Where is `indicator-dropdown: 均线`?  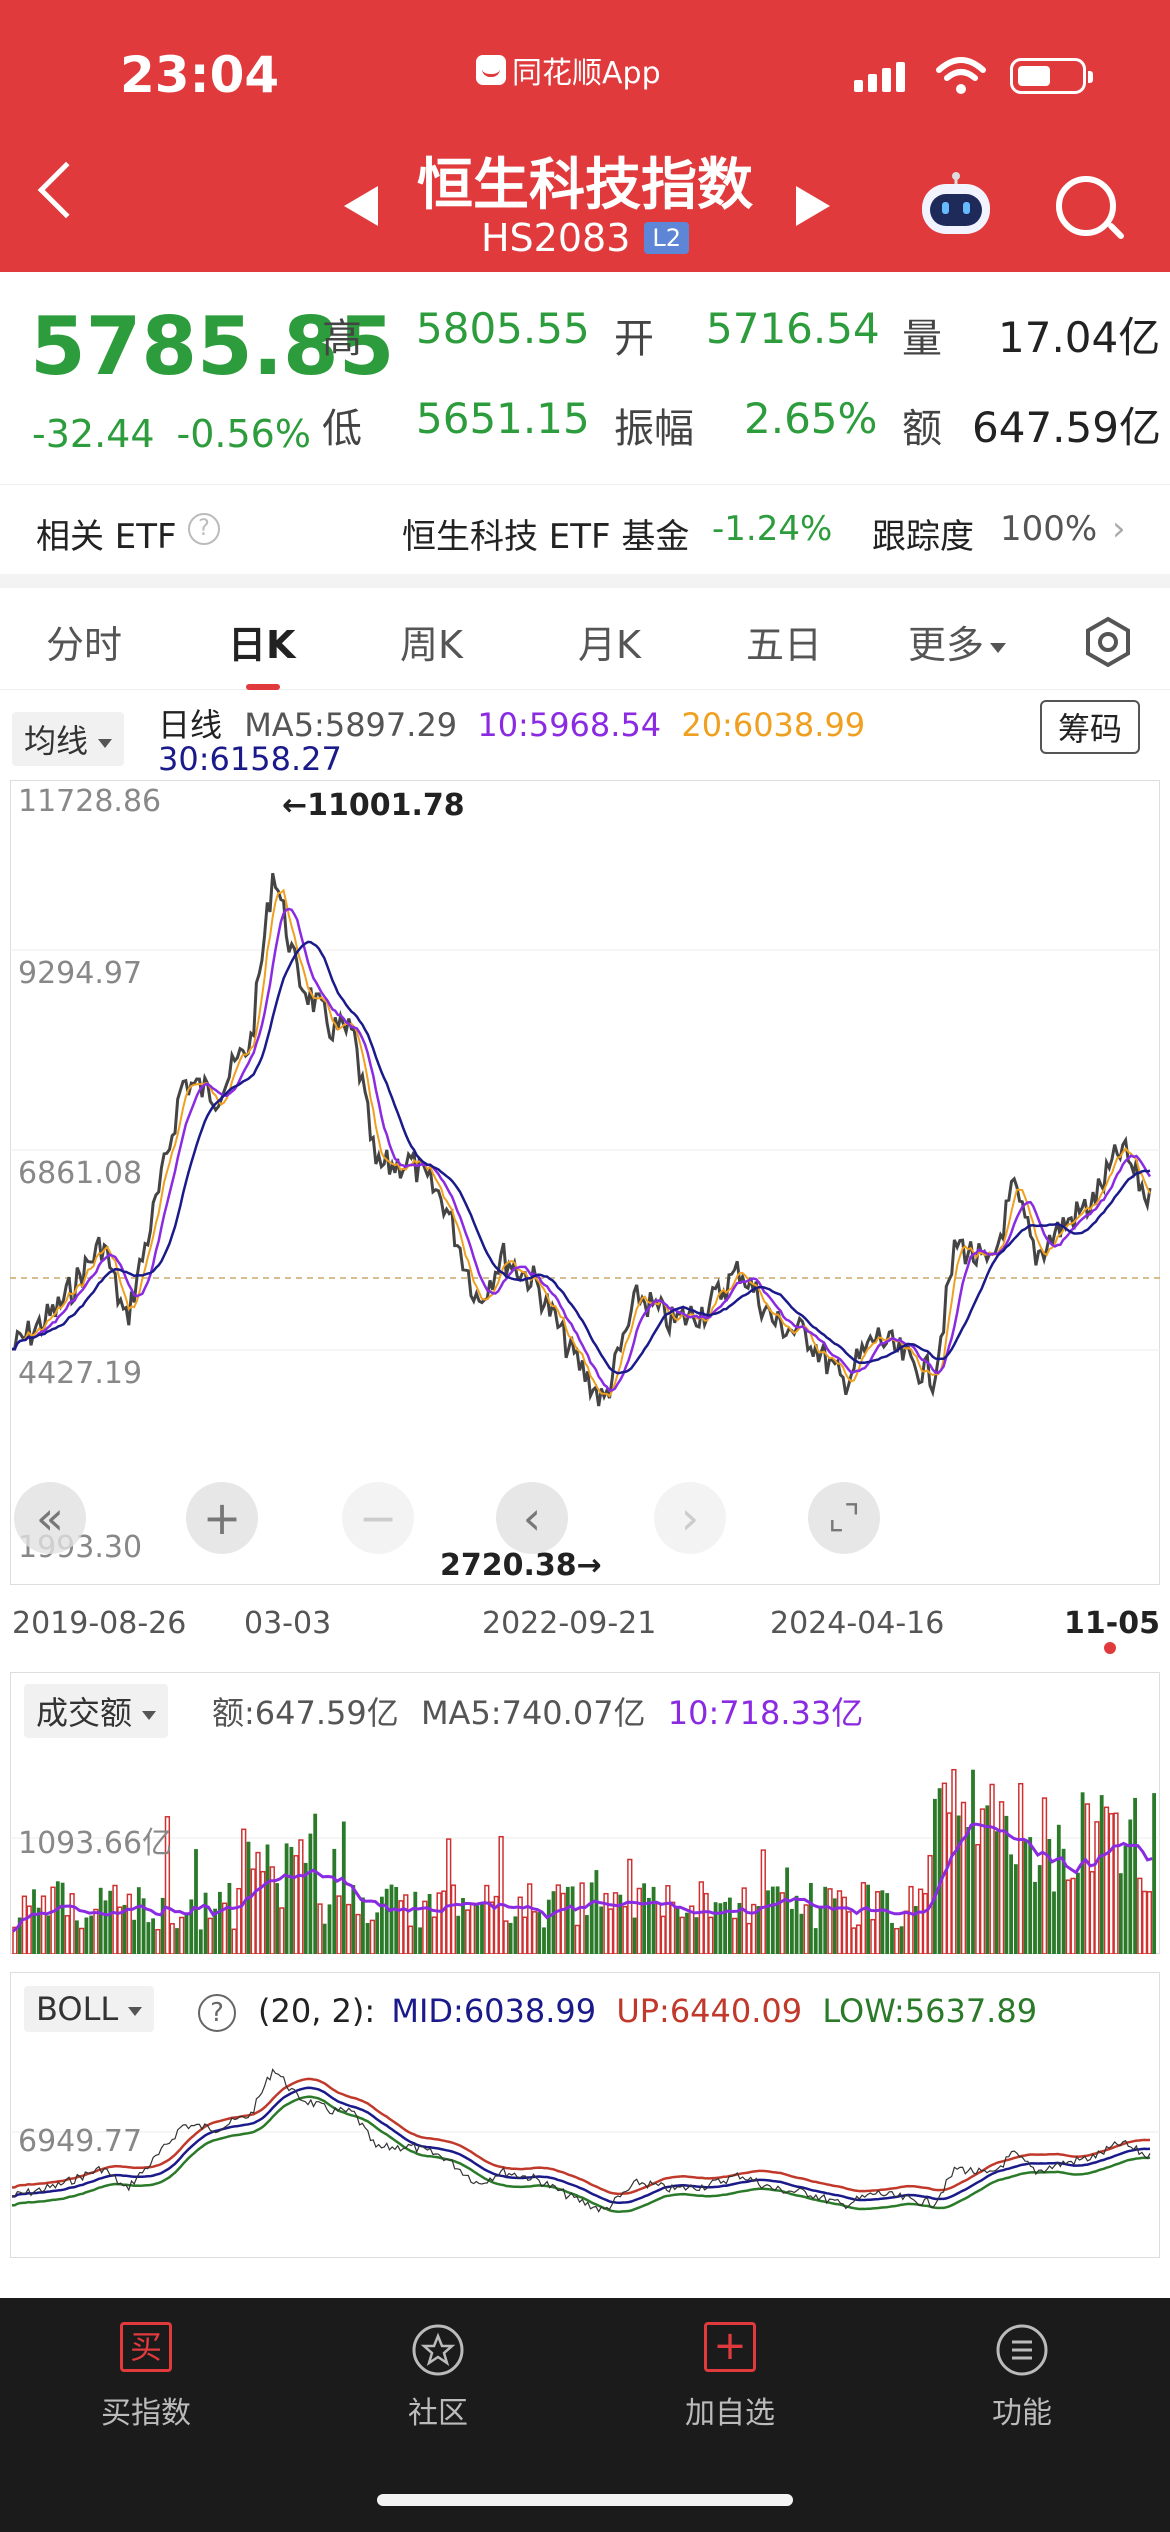 indicator-dropdown: 均线 is located at coordinates (68, 739).